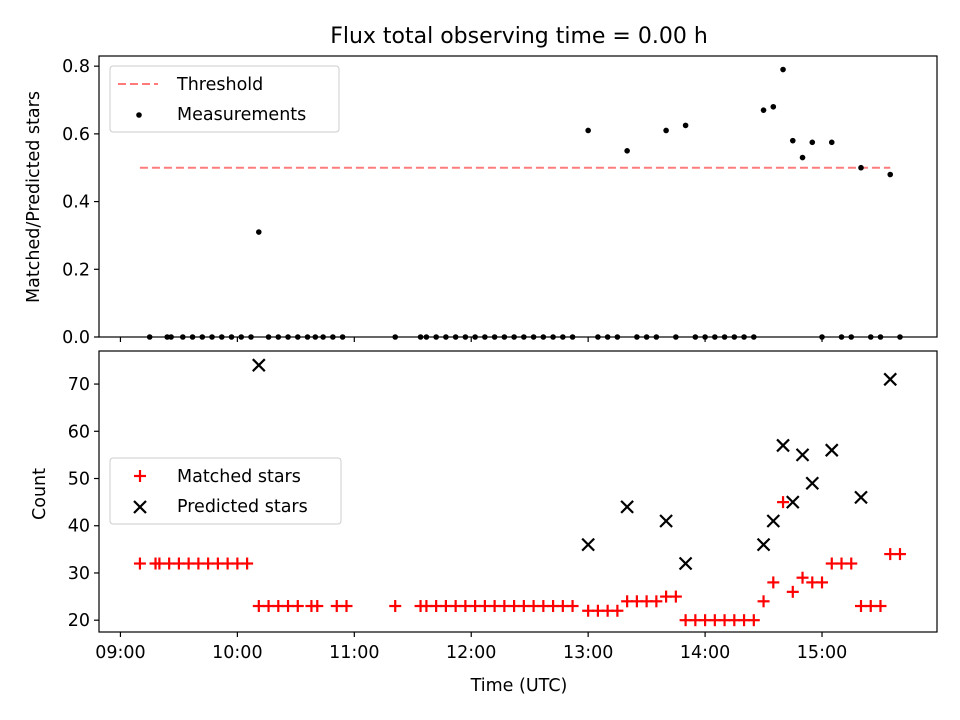  What do you see at coordinates (237, 653) in the screenshot?
I see `x-tick-label: 10:00` at bounding box center [237, 653].